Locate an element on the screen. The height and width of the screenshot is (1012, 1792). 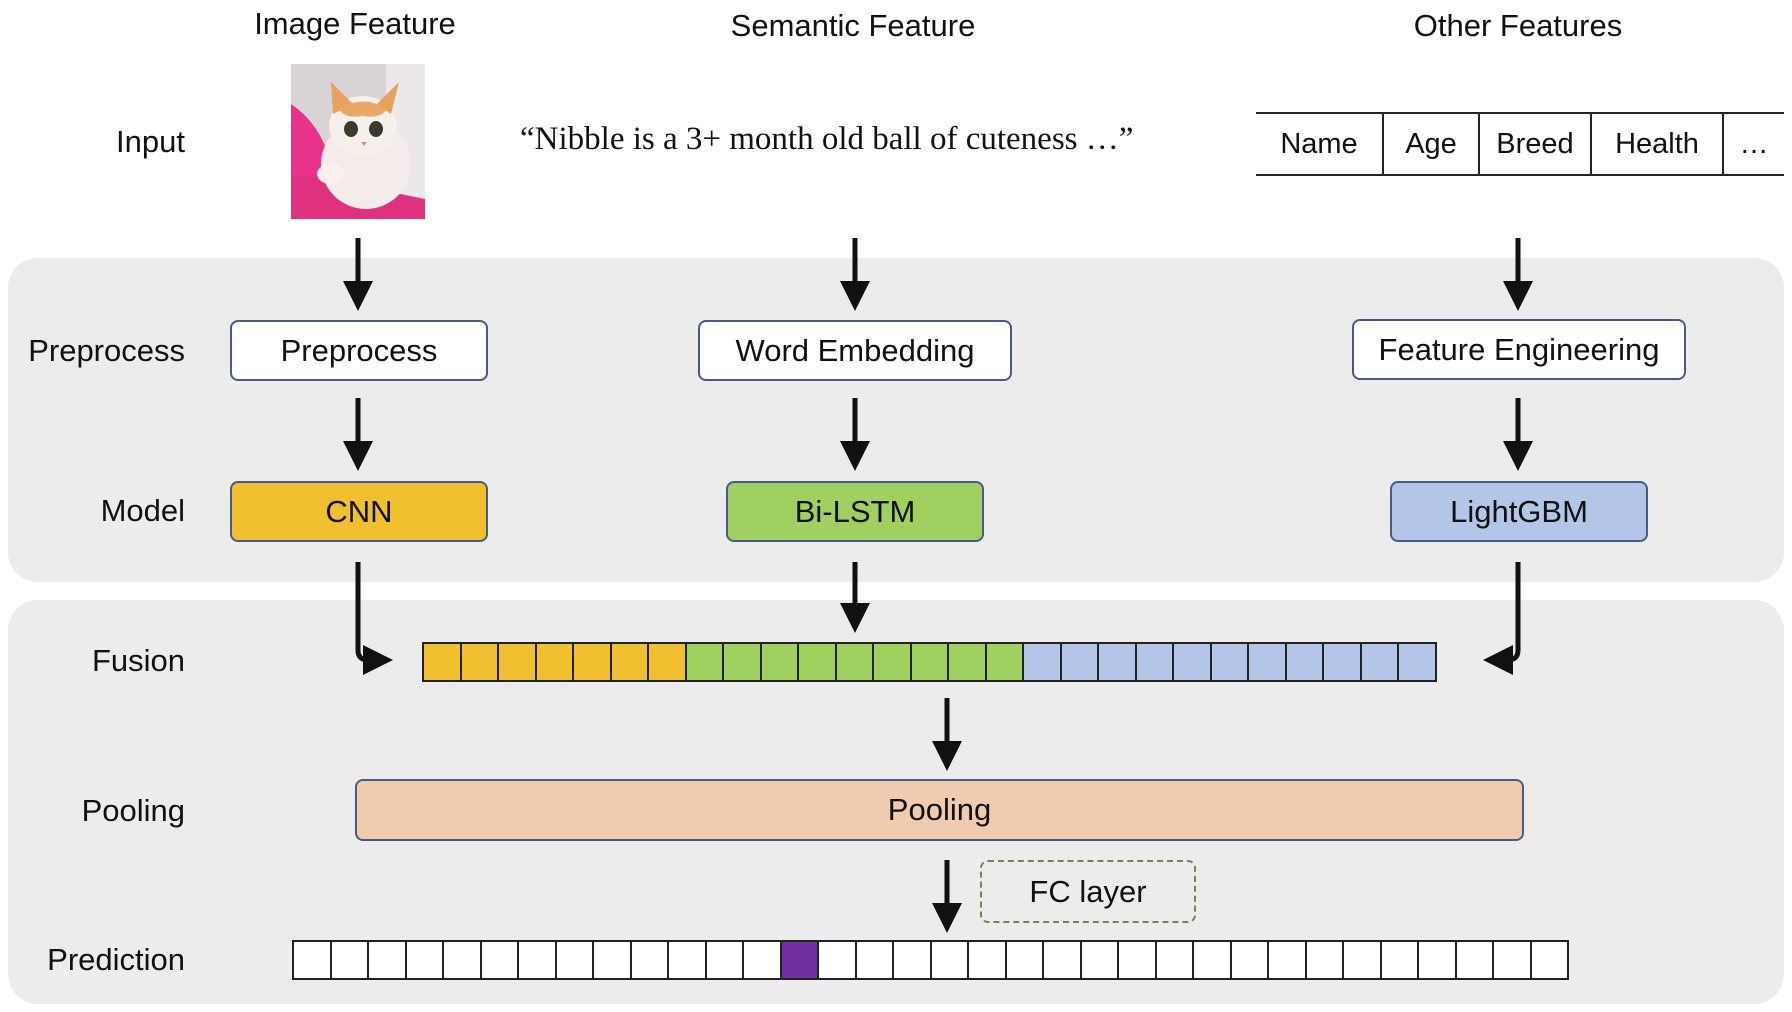
table-cell-age: Age is located at coordinates (1430, 144).